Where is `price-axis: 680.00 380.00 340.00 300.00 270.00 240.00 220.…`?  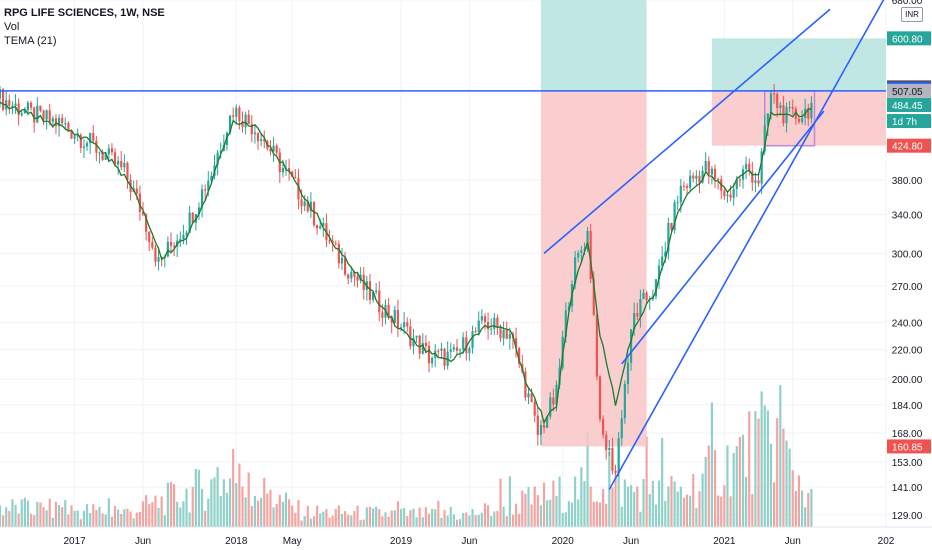 price-axis: 680.00 380.00 340.00 300.00 270.00 240.00 220.… is located at coordinates (907, 261).